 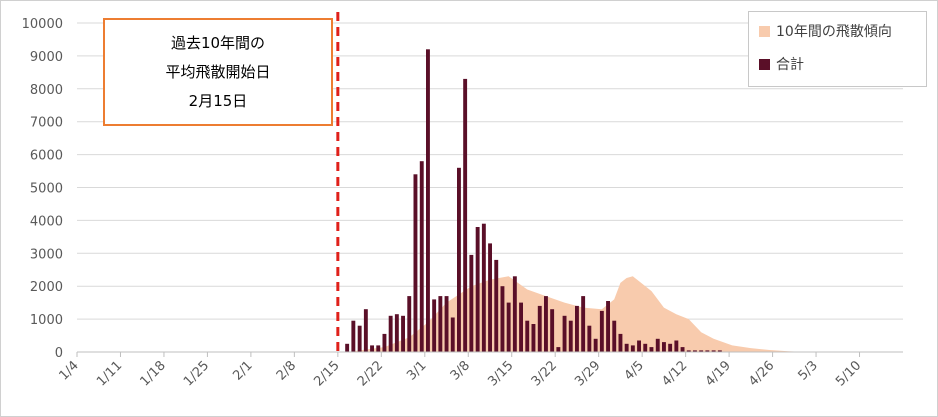 What do you see at coordinates (242, 370) in the screenshot?
I see `x-tick-label: 2/1` at bounding box center [242, 370].